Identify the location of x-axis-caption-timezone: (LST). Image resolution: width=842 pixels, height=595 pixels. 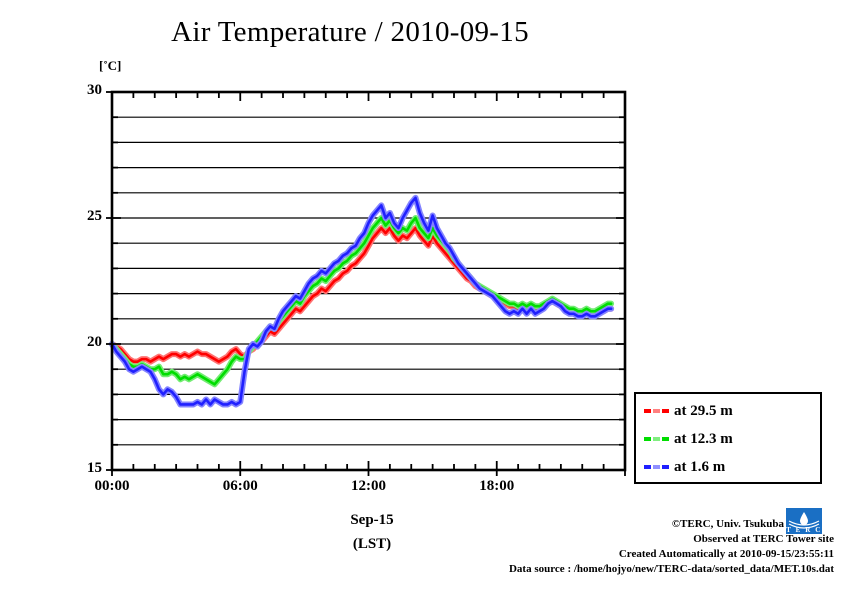
(372, 544).